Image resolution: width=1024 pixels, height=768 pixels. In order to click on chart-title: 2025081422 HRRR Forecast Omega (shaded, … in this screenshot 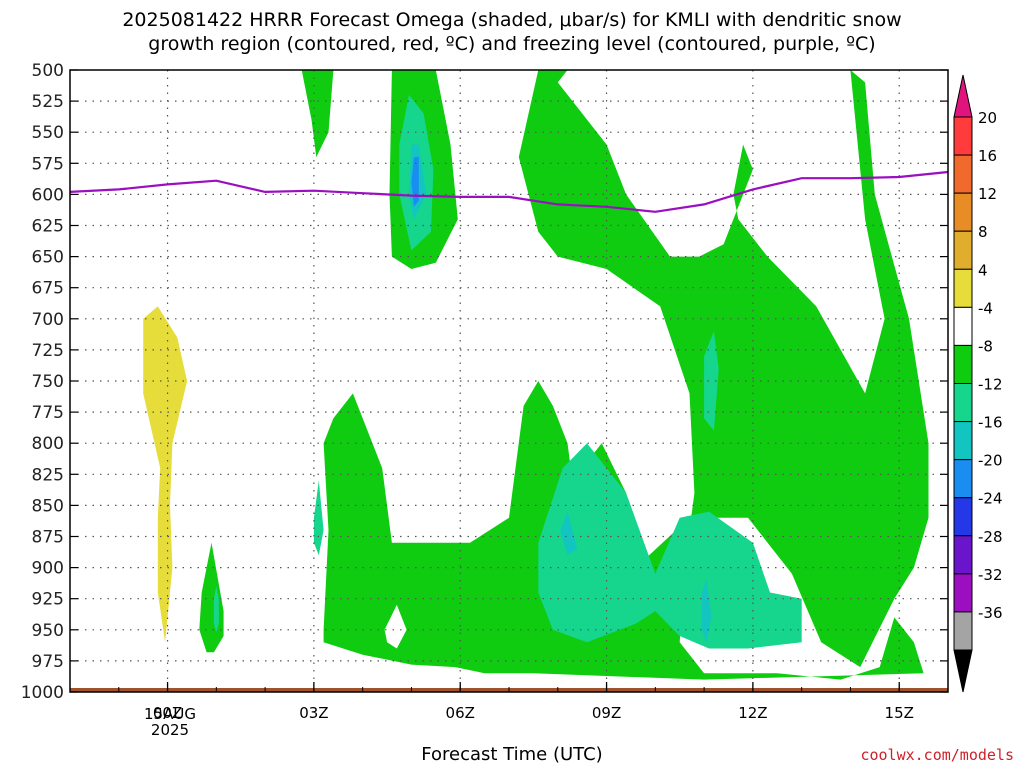, I will do `click(512, 32)`.